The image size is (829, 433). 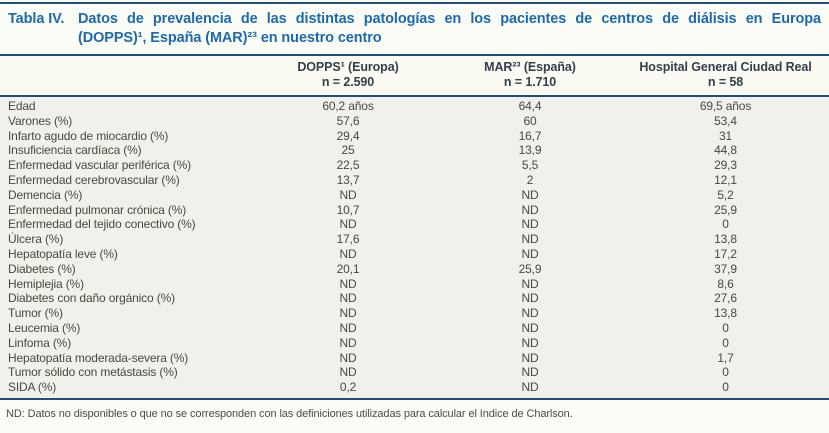 What do you see at coordinates (414, 180) in the screenshot?
I see `table-row: Enfermedad cerebrovascular (%) 13,7 2 12,1` at bounding box center [414, 180].